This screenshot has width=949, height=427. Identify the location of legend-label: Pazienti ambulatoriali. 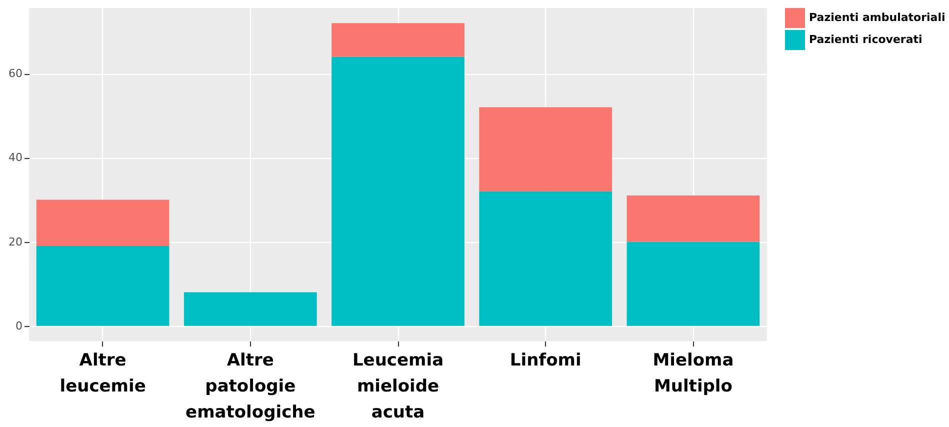
(877, 17).